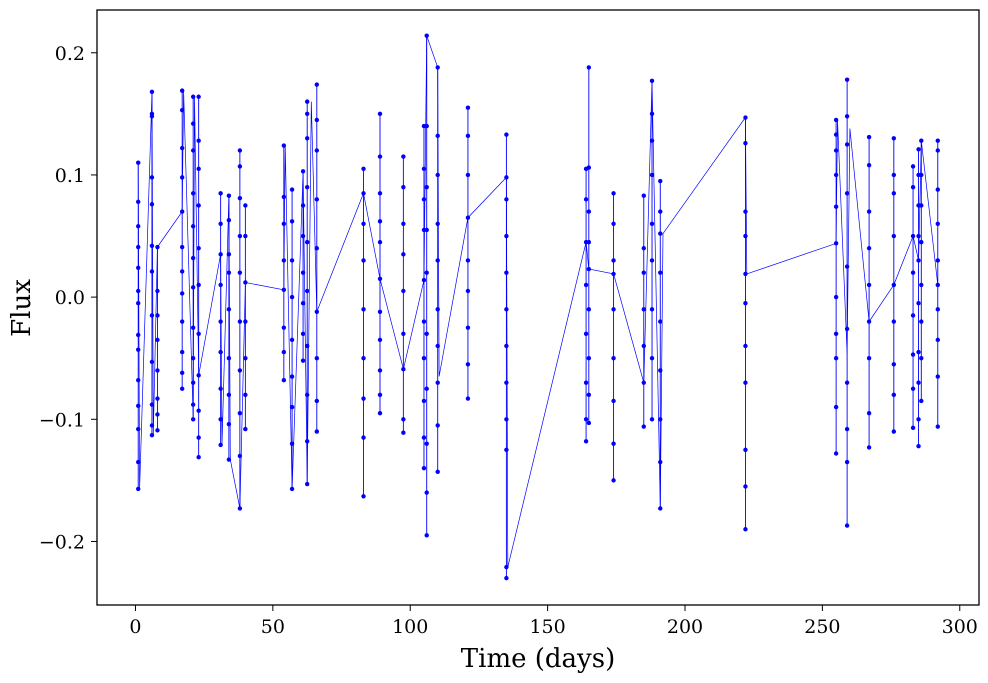 This screenshot has width=988, height=683. What do you see at coordinates (70, 176) in the screenshot?
I see `y-tick-label-3: 0.1` at bounding box center [70, 176].